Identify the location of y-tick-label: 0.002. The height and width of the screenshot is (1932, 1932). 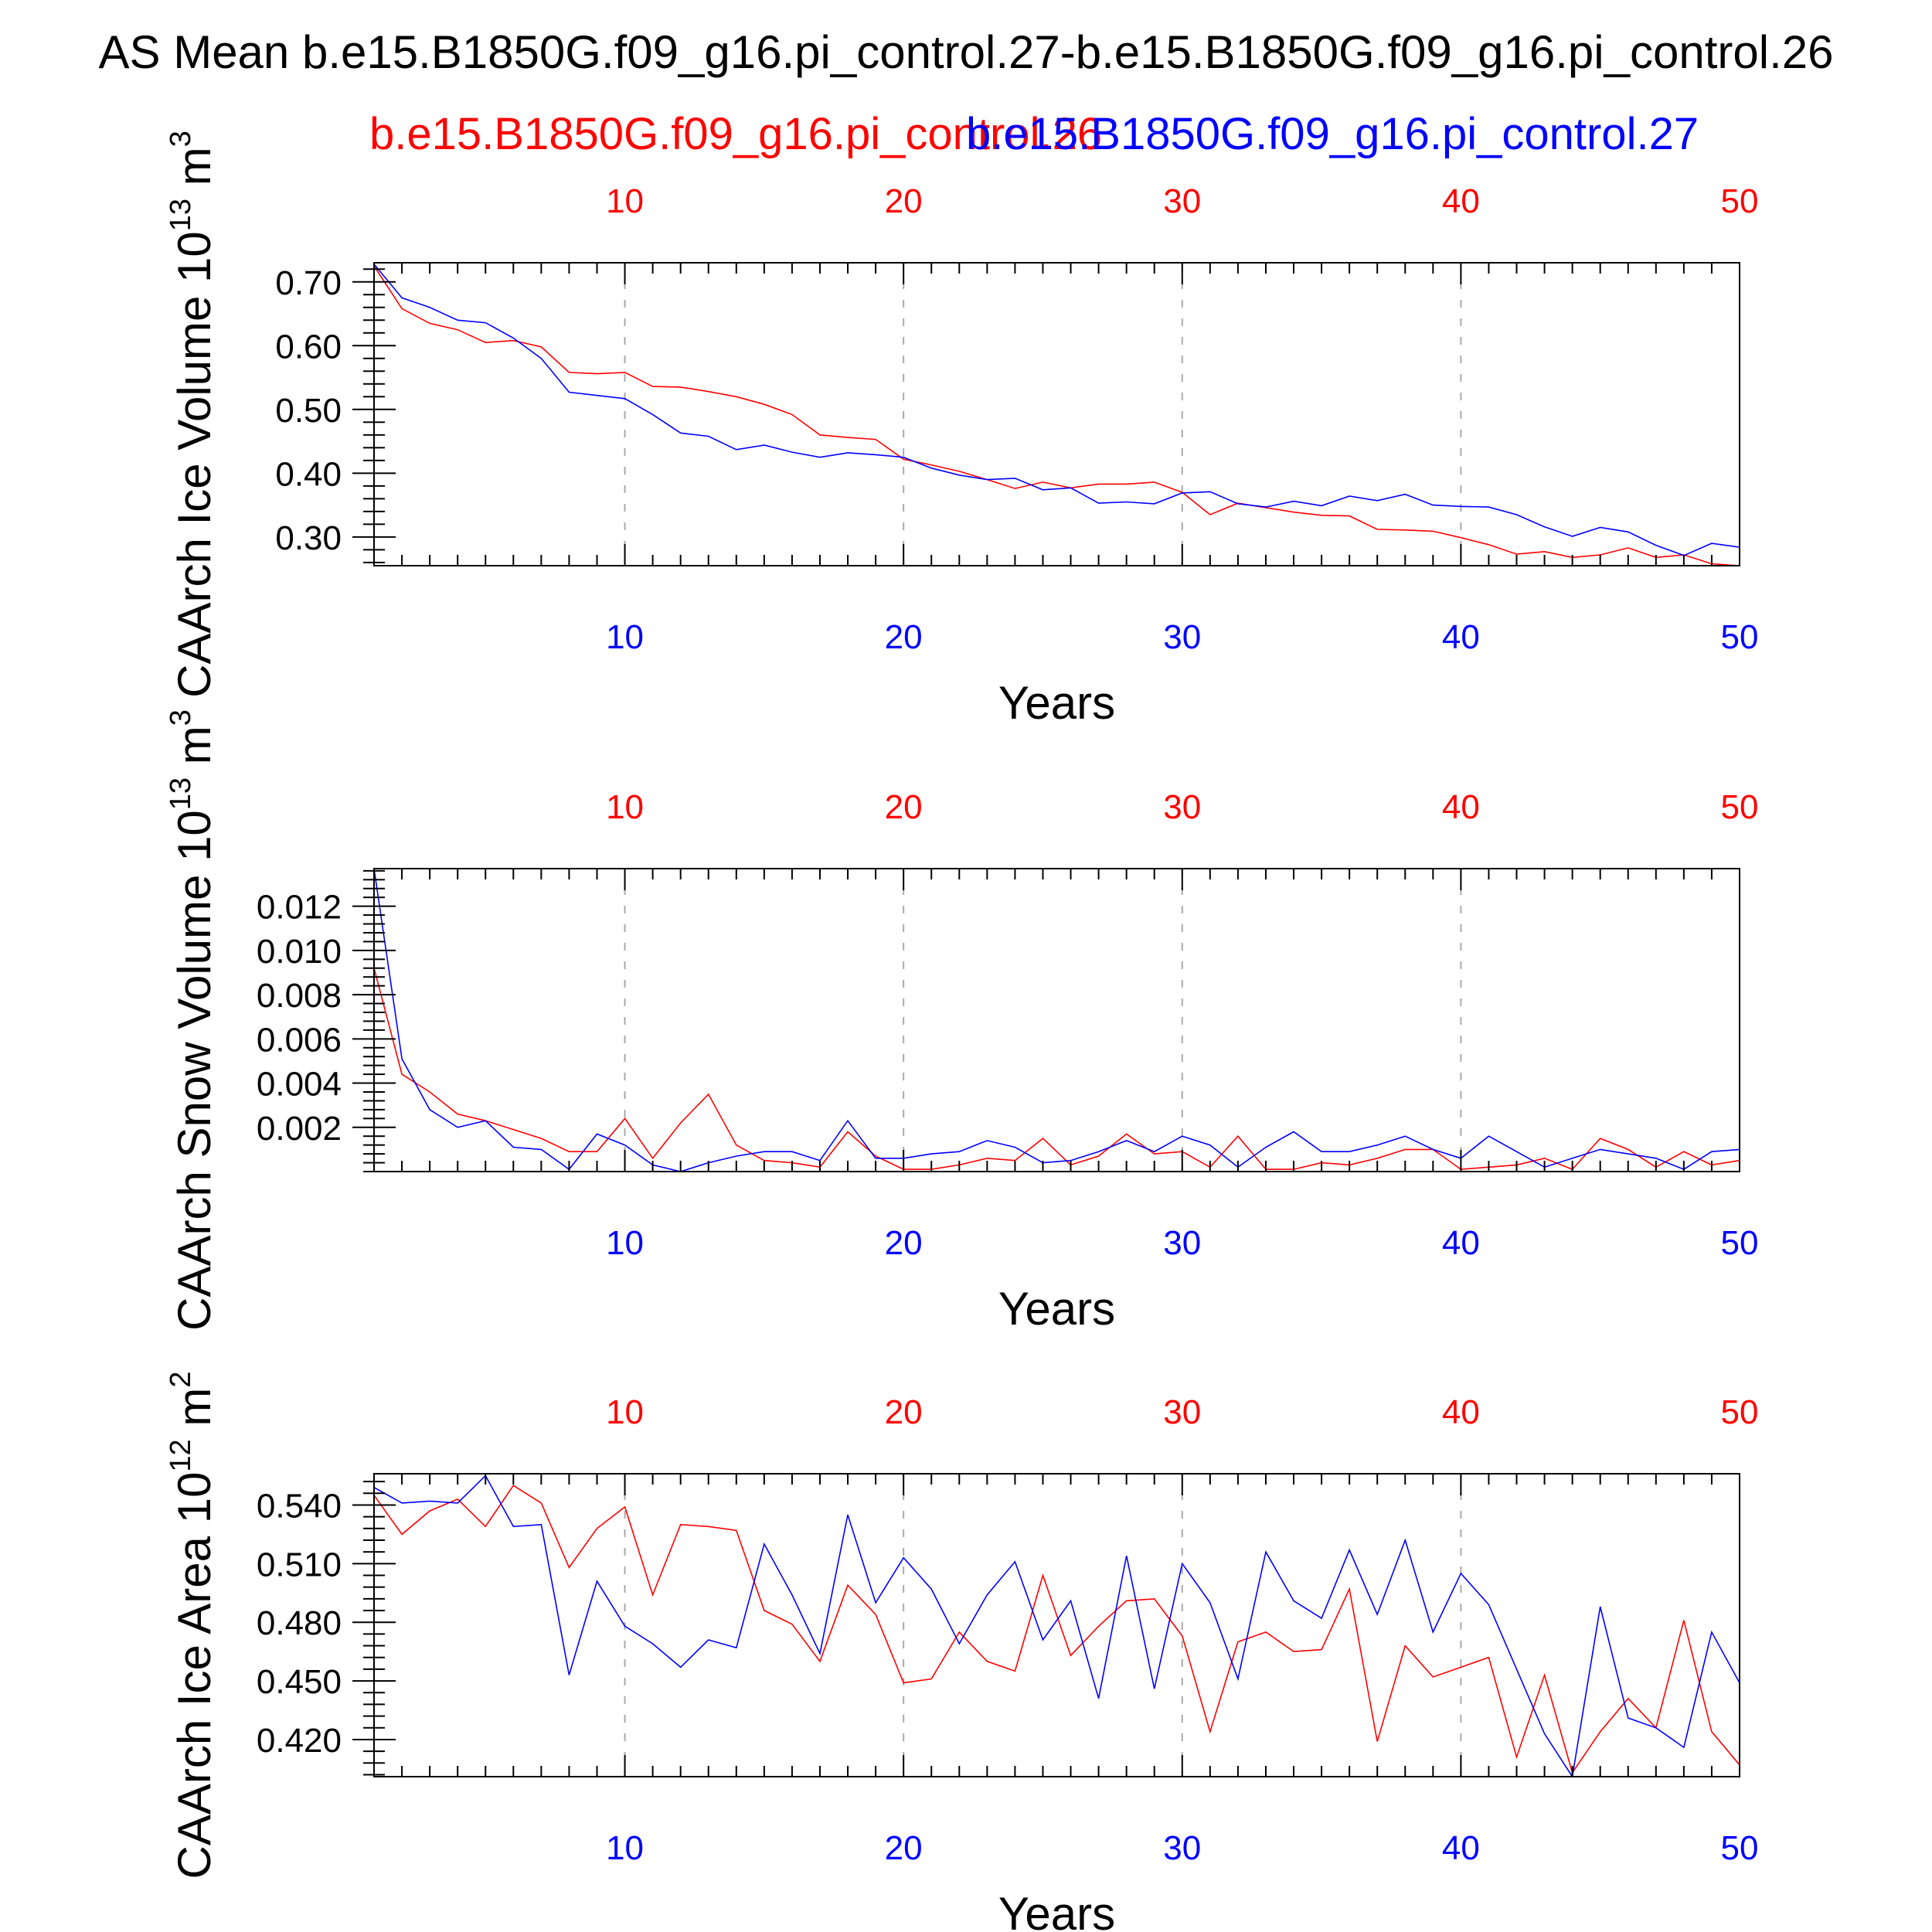
(300, 1129).